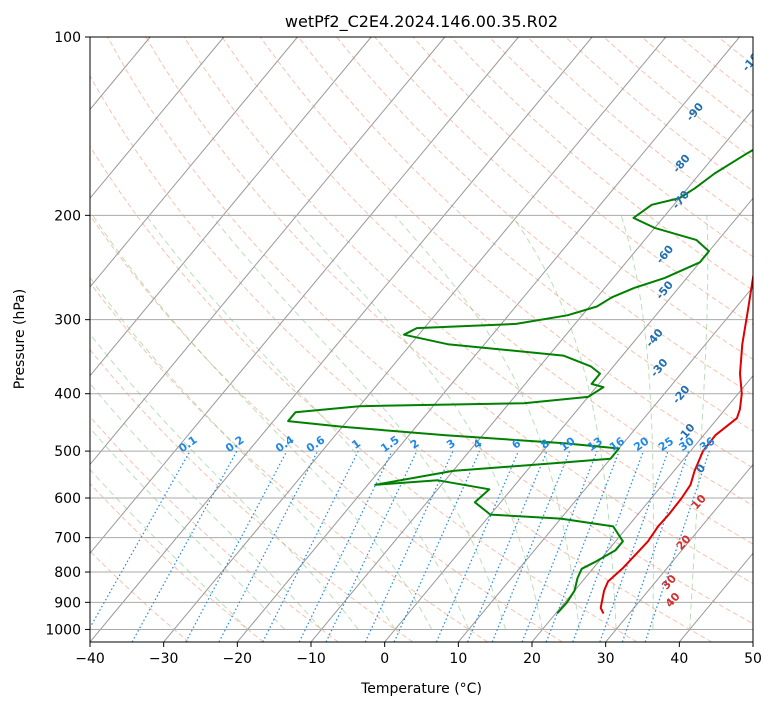 This screenshot has height=708, width=775. What do you see at coordinates (458, 659) in the screenshot?
I see `x-tick-label: 10` at bounding box center [458, 659].